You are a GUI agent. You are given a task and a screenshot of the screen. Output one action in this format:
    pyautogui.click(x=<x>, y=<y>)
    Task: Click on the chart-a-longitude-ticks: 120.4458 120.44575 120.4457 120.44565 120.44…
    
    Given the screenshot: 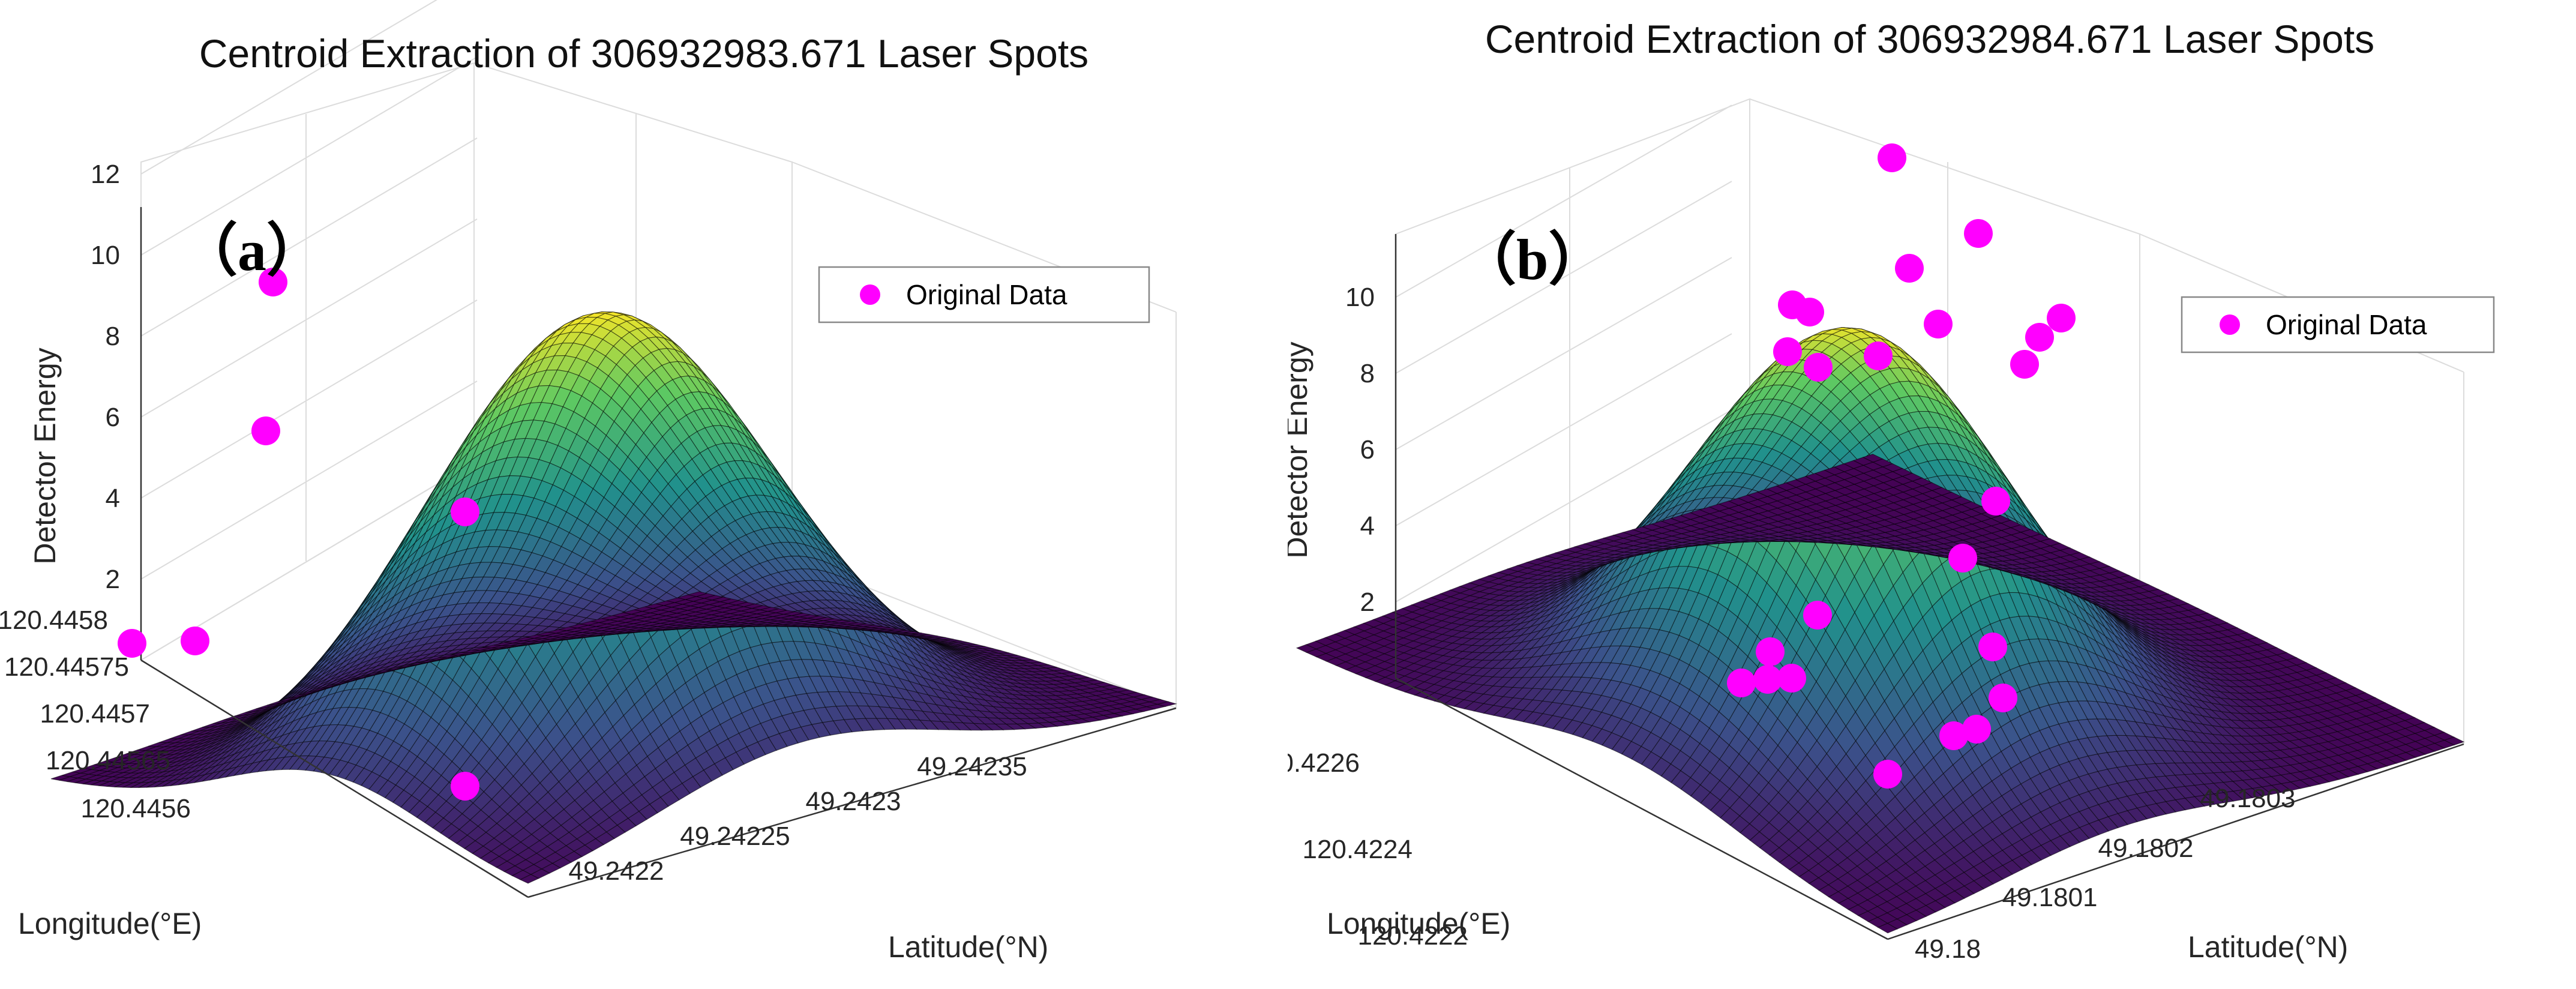 What is the action you would take?
    pyautogui.click(x=95, y=714)
    